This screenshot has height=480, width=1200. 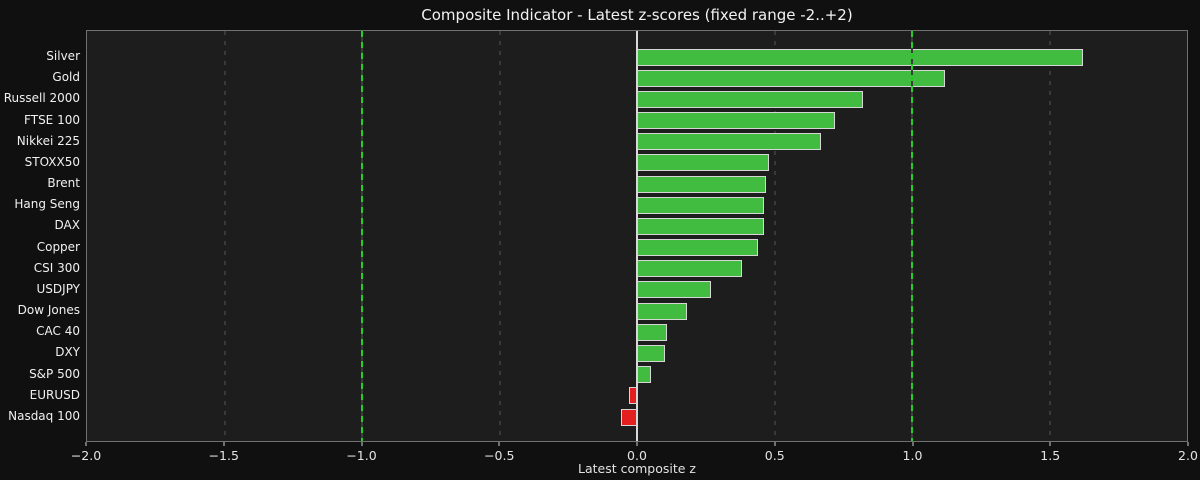 What do you see at coordinates (912, 455) in the screenshot?
I see `x-tick-label: 1.0` at bounding box center [912, 455].